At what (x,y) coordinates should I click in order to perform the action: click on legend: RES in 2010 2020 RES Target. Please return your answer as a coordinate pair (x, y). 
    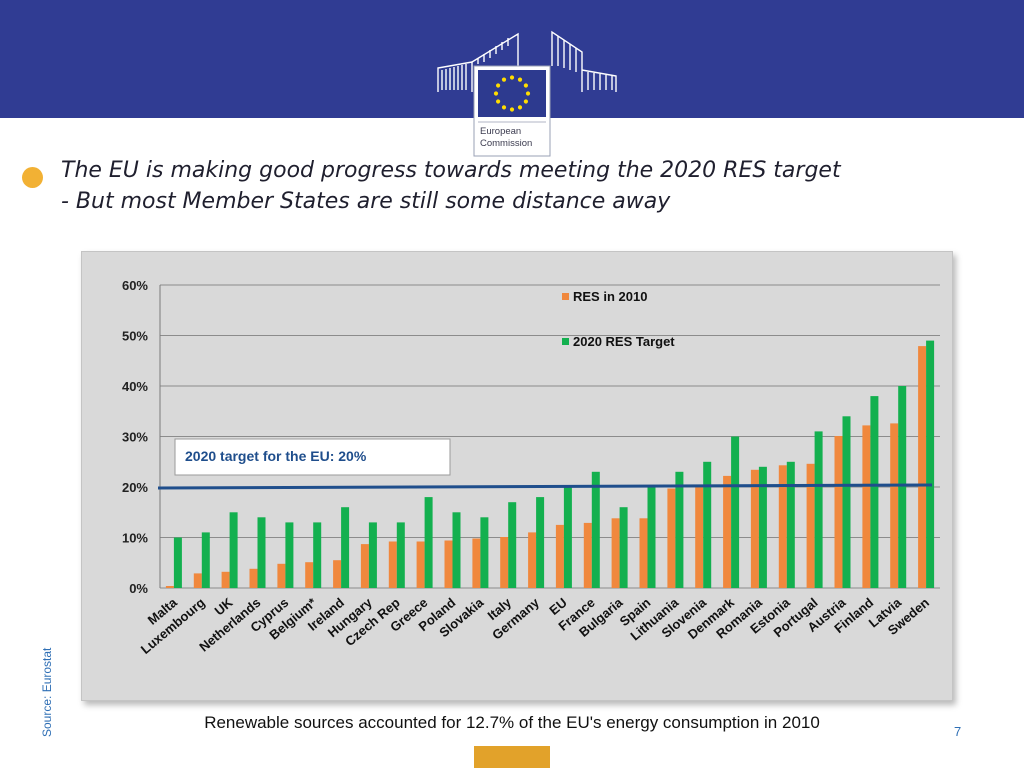
    Looking at the image, I should click on (618, 319).